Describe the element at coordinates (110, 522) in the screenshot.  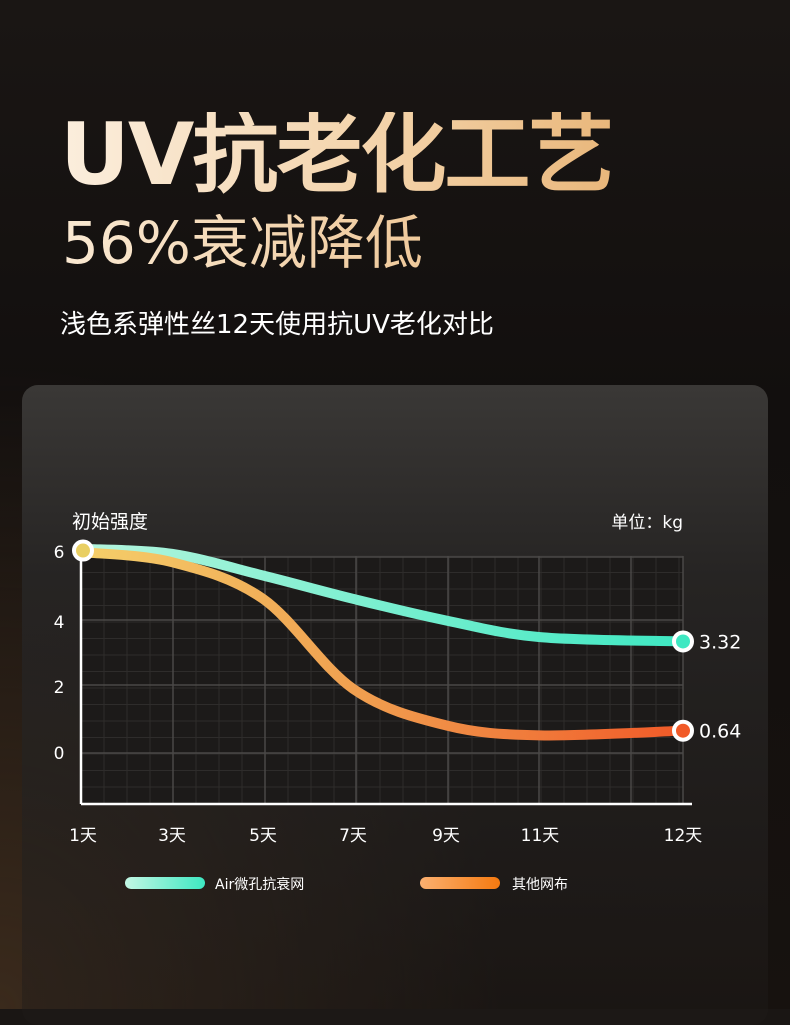
I see `y-axis-label: 初始强度` at that location.